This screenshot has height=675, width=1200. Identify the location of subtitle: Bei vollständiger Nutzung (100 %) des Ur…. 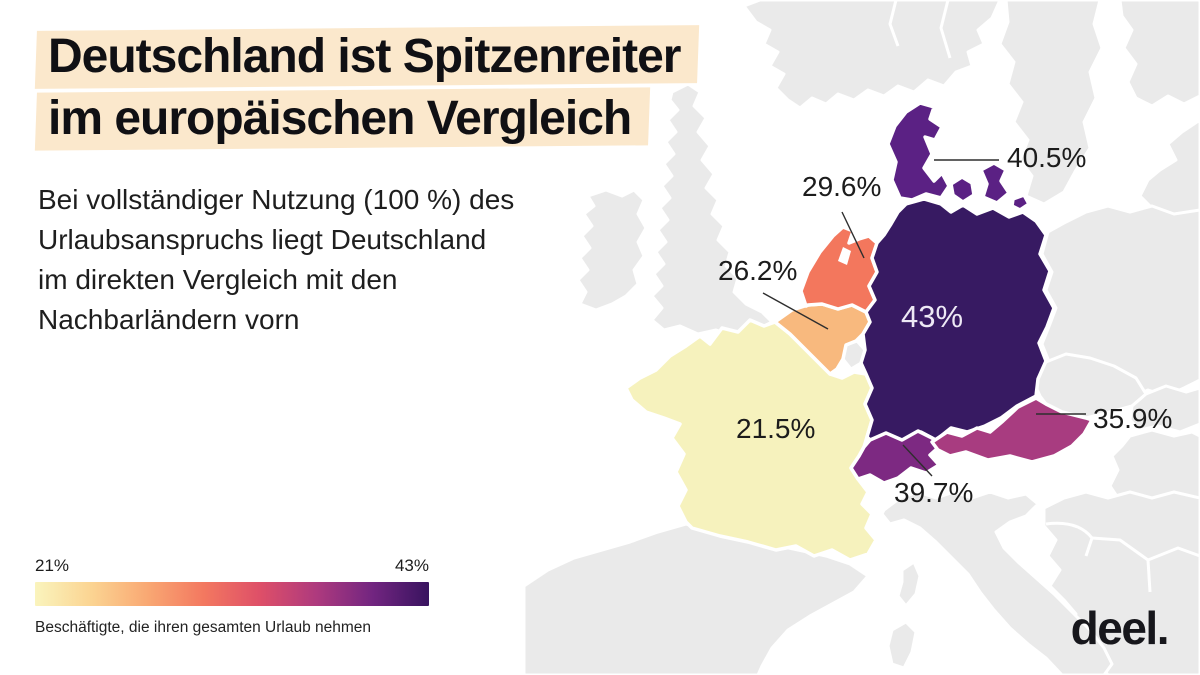
(276, 260).